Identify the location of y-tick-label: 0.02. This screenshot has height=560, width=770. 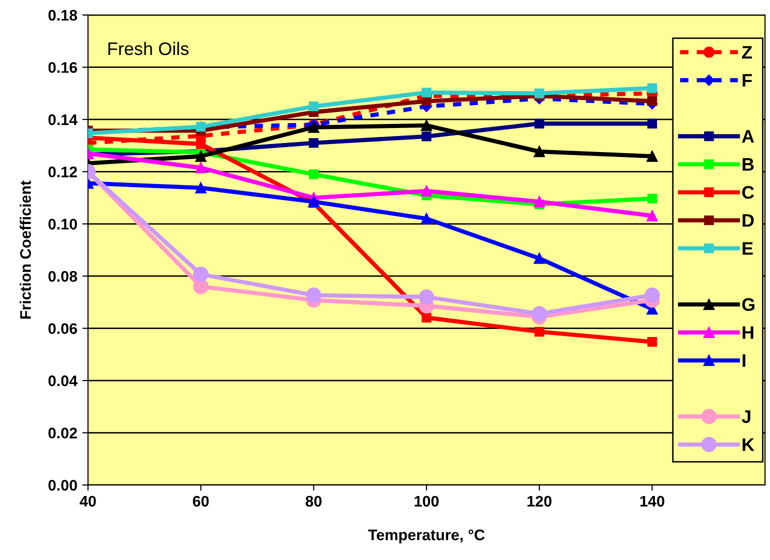
(62, 433).